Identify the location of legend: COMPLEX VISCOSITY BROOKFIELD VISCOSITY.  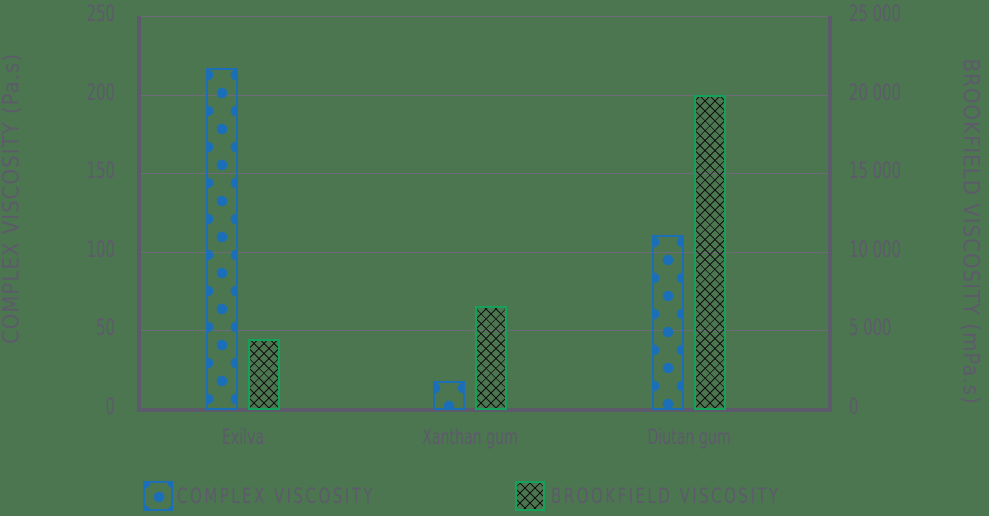
(493, 497).